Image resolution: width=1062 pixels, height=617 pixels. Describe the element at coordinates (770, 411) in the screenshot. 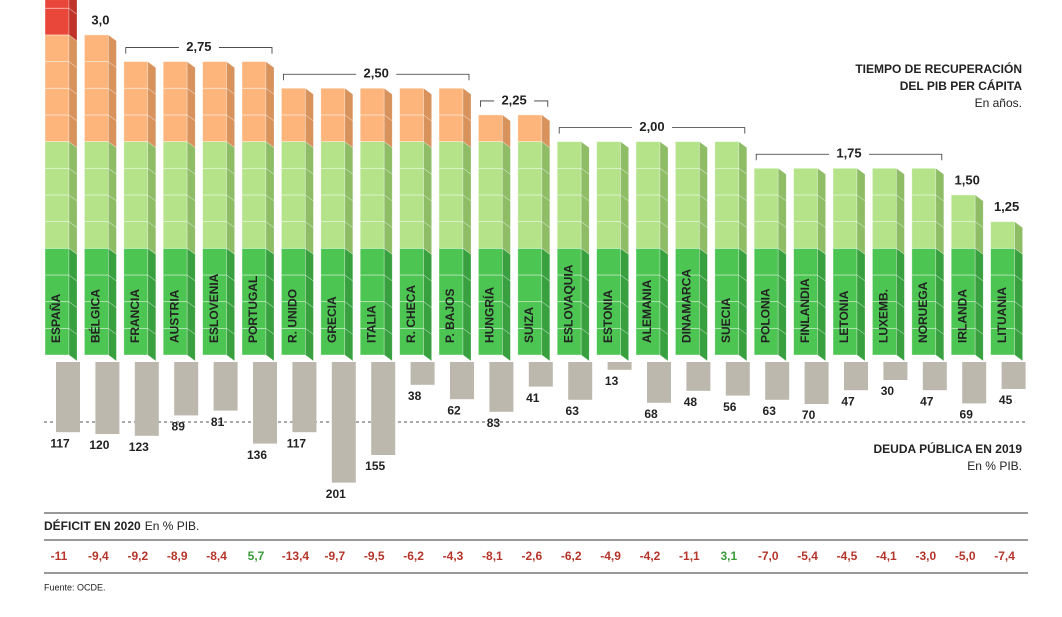

I see `debt-label: 63` at that location.